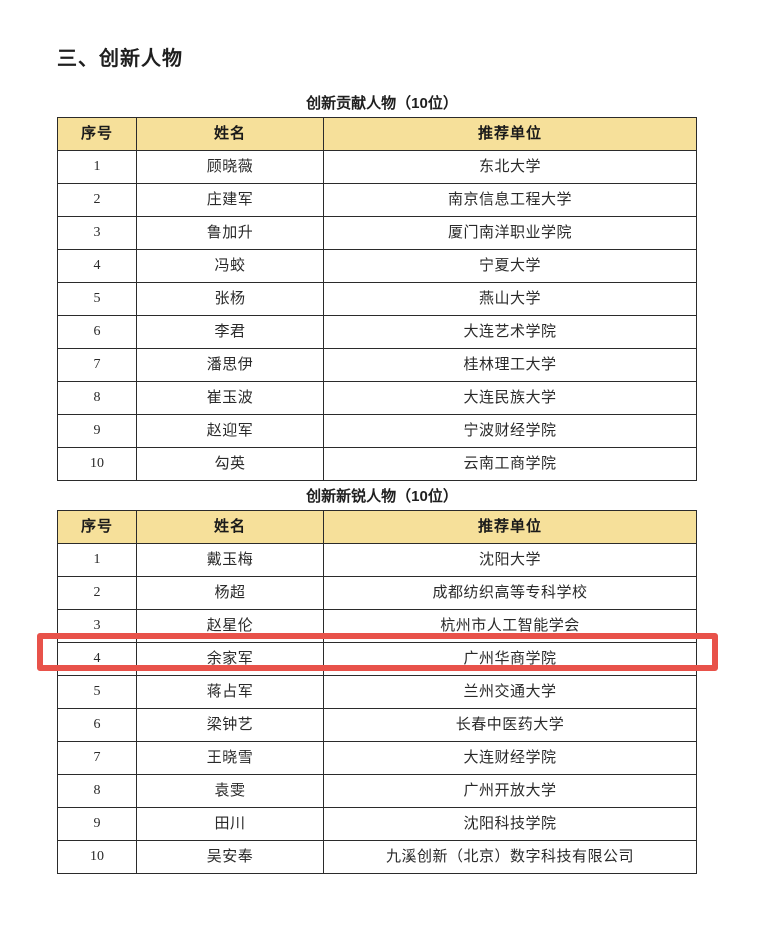 The width and height of the screenshot is (764, 934). I want to click on cell-org: 沈阳大学, so click(510, 560).